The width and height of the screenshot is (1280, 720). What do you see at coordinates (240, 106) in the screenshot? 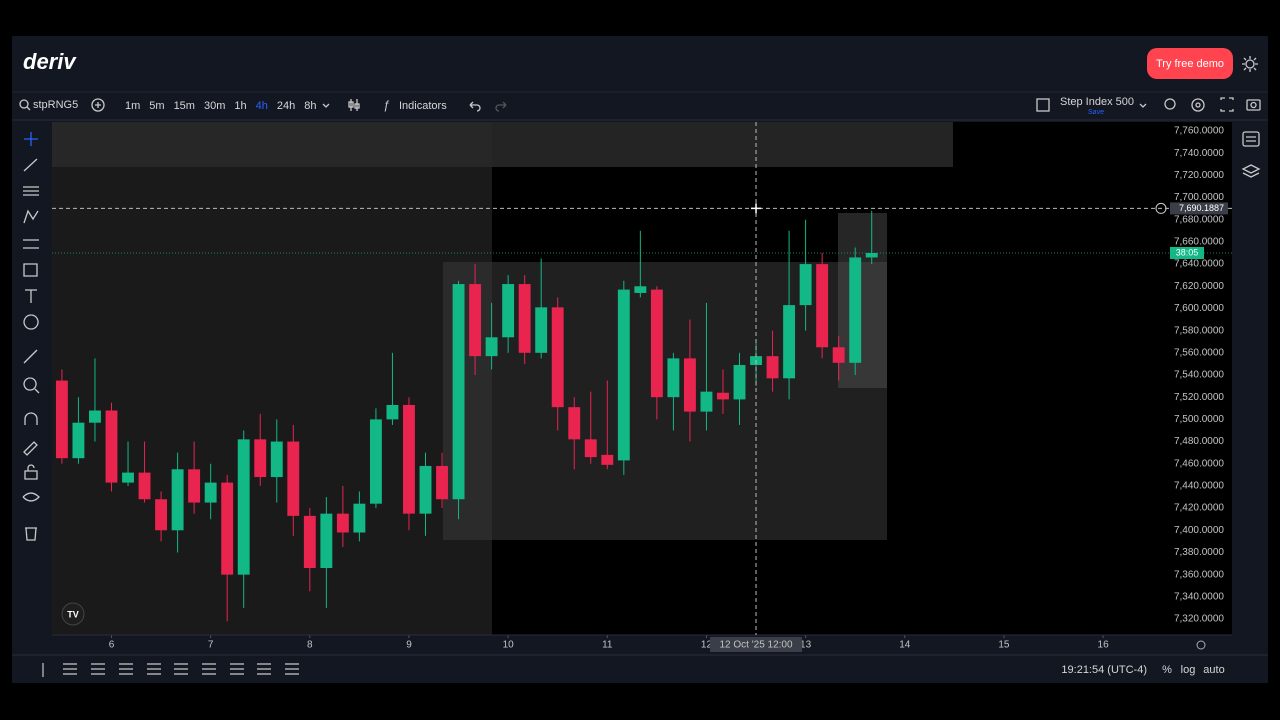
I see `timeframe: 1h` at bounding box center [240, 106].